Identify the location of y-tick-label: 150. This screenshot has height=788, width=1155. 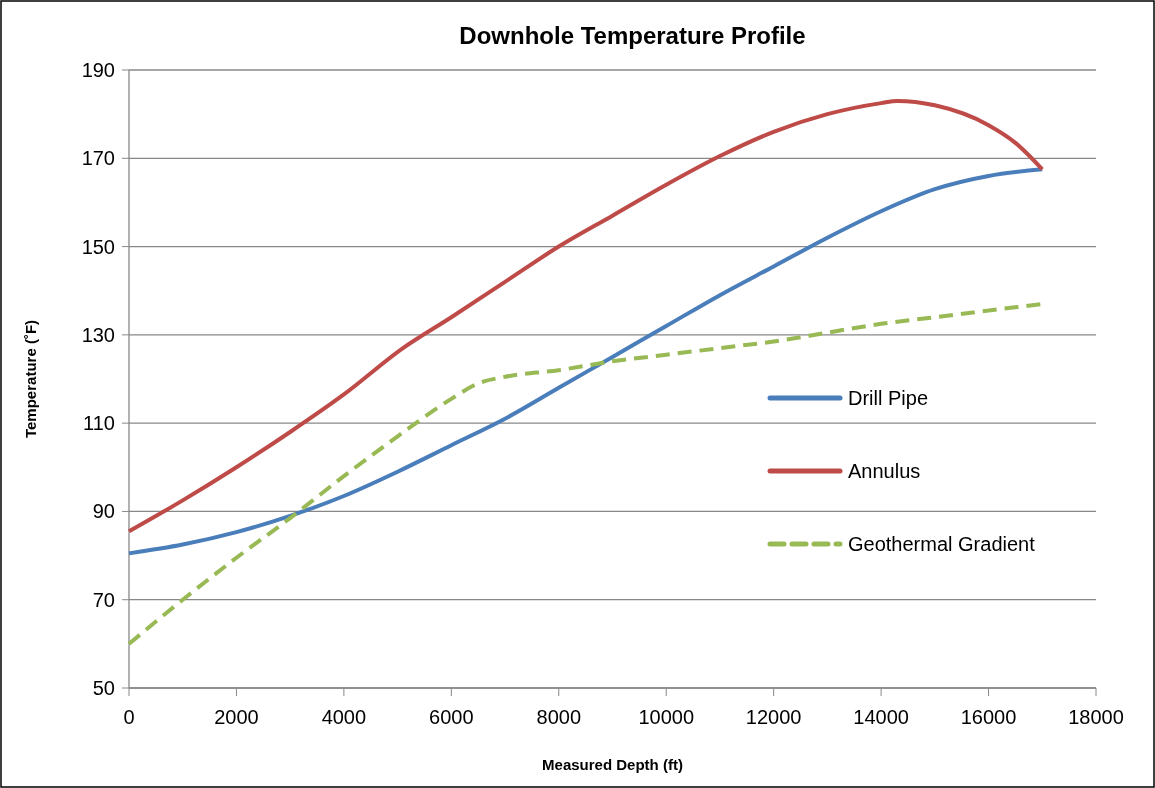
(98, 246).